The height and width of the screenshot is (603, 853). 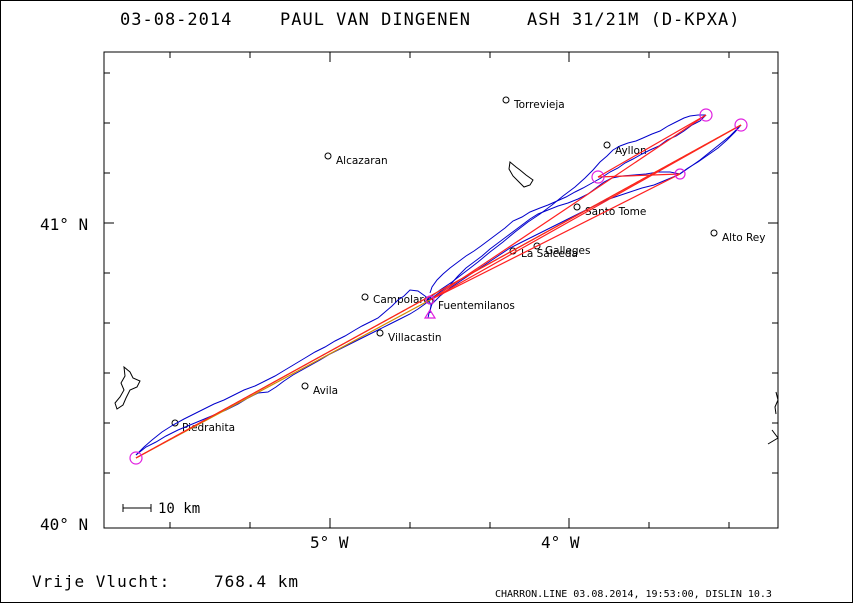 What do you see at coordinates (64, 524) in the screenshot?
I see `lat-label-40: 40° N` at bounding box center [64, 524].